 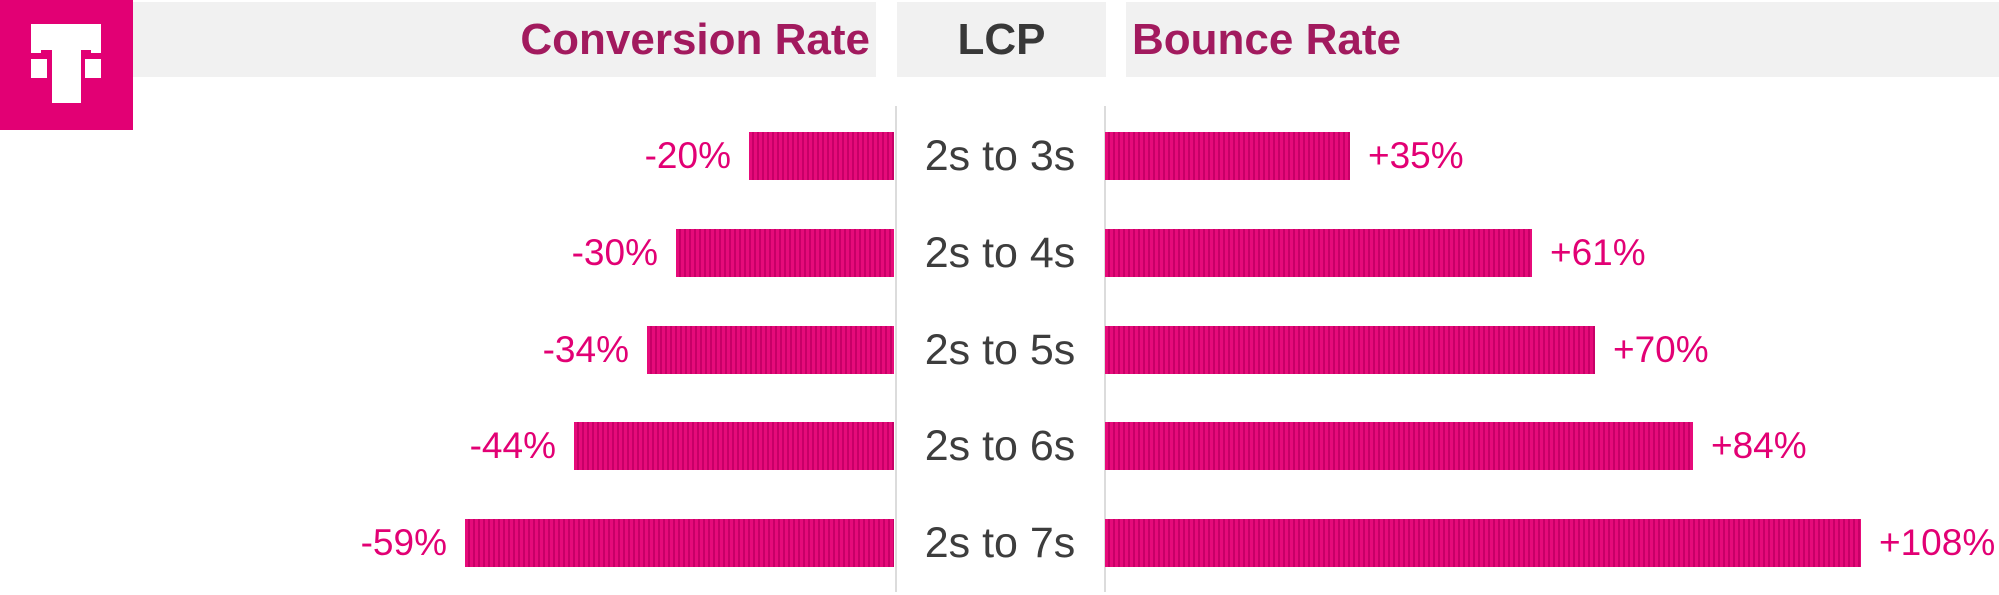 What do you see at coordinates (614, 252) in the screenshot?
I see `conversion-rate-value: -30%` at bounding box center [614, 252].